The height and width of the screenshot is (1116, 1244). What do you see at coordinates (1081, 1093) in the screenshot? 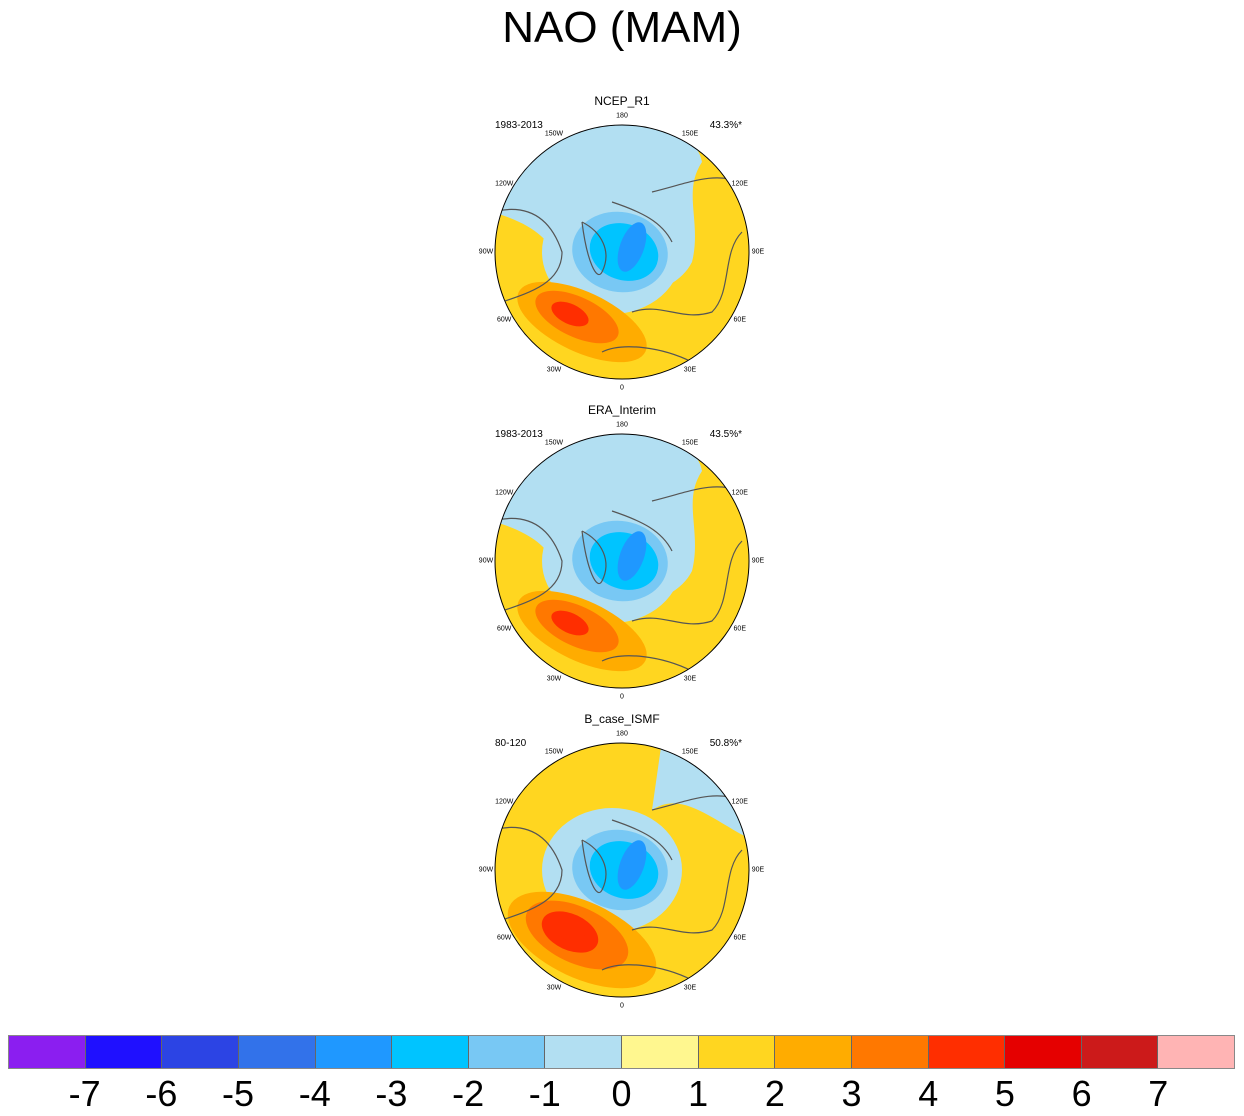
I see `colorbar-tick-label: 6` at bounding box center [1081, 1093].